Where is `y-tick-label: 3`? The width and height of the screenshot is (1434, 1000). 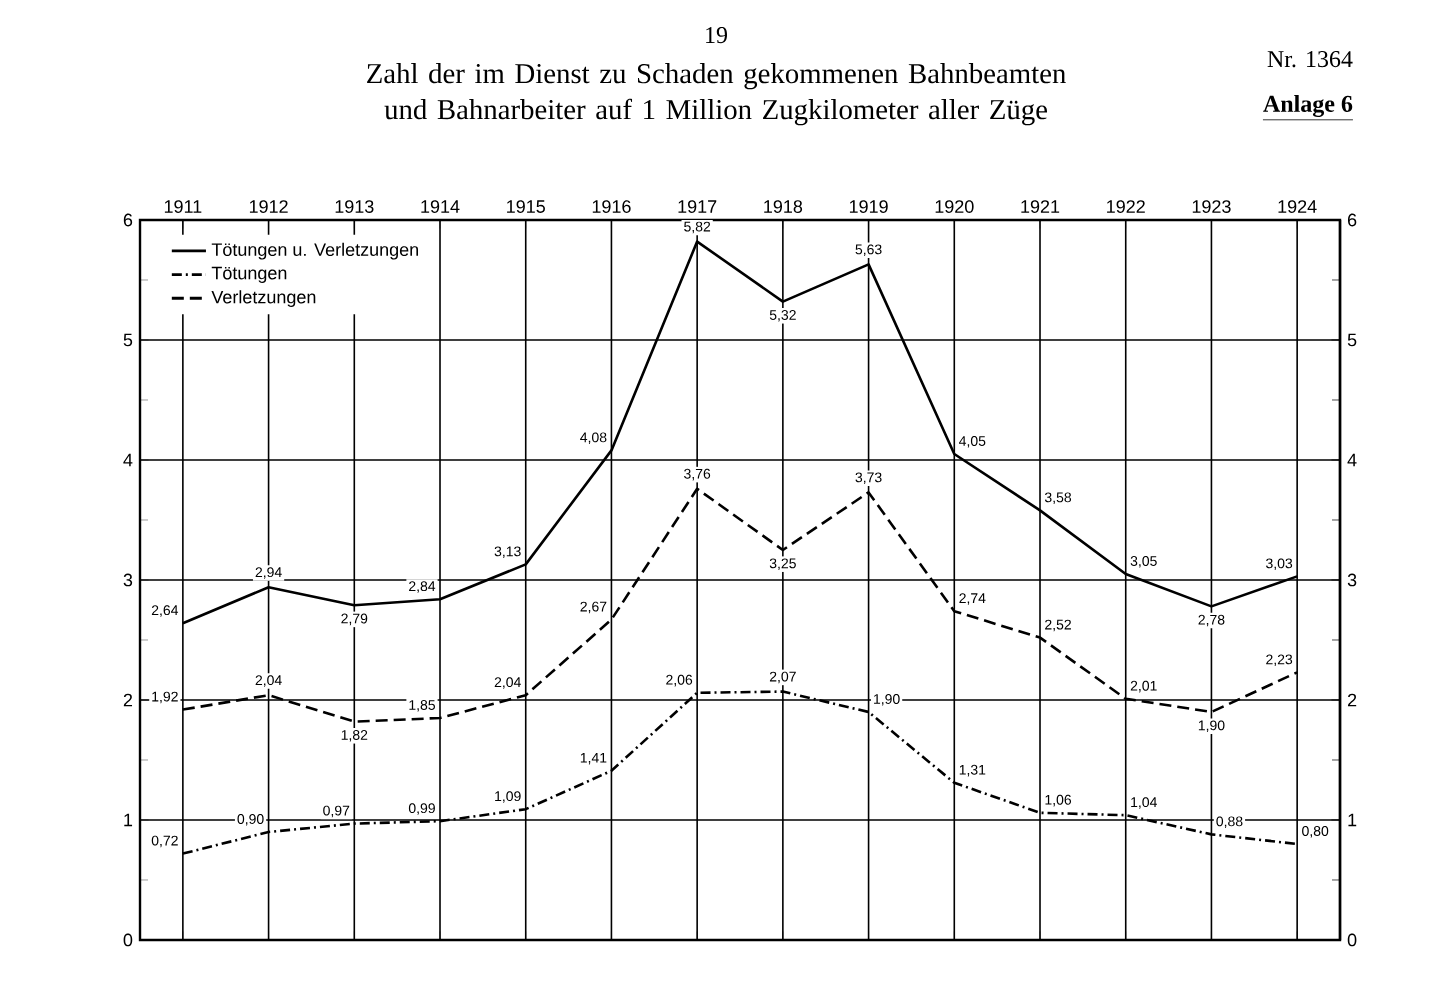
y-tick-label: 3 is located at coordinates (128, 580).